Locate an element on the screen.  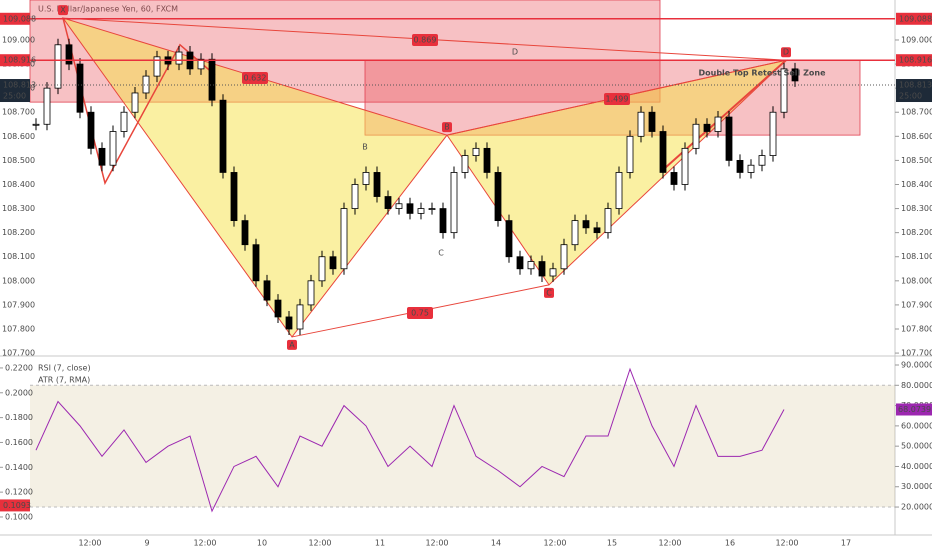
ratio-box is located at coordinates (617, 99).